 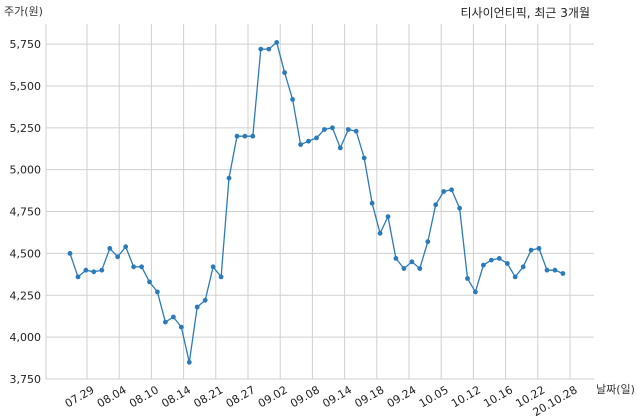 I want to click on x-axis-title: 날짜(일), so click(x=615, y=389).